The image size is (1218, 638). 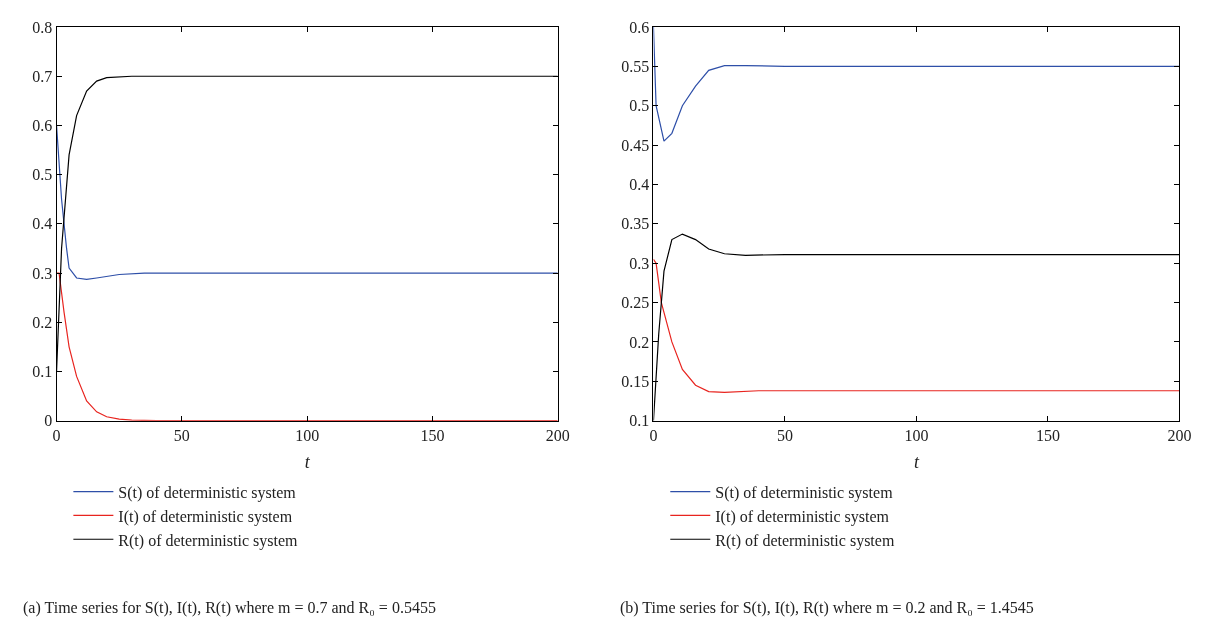 What do you see at coordinates (635, 145) in the screenshot?
I see `y-tick-label: 0.45` at bounding box center [635, 145].